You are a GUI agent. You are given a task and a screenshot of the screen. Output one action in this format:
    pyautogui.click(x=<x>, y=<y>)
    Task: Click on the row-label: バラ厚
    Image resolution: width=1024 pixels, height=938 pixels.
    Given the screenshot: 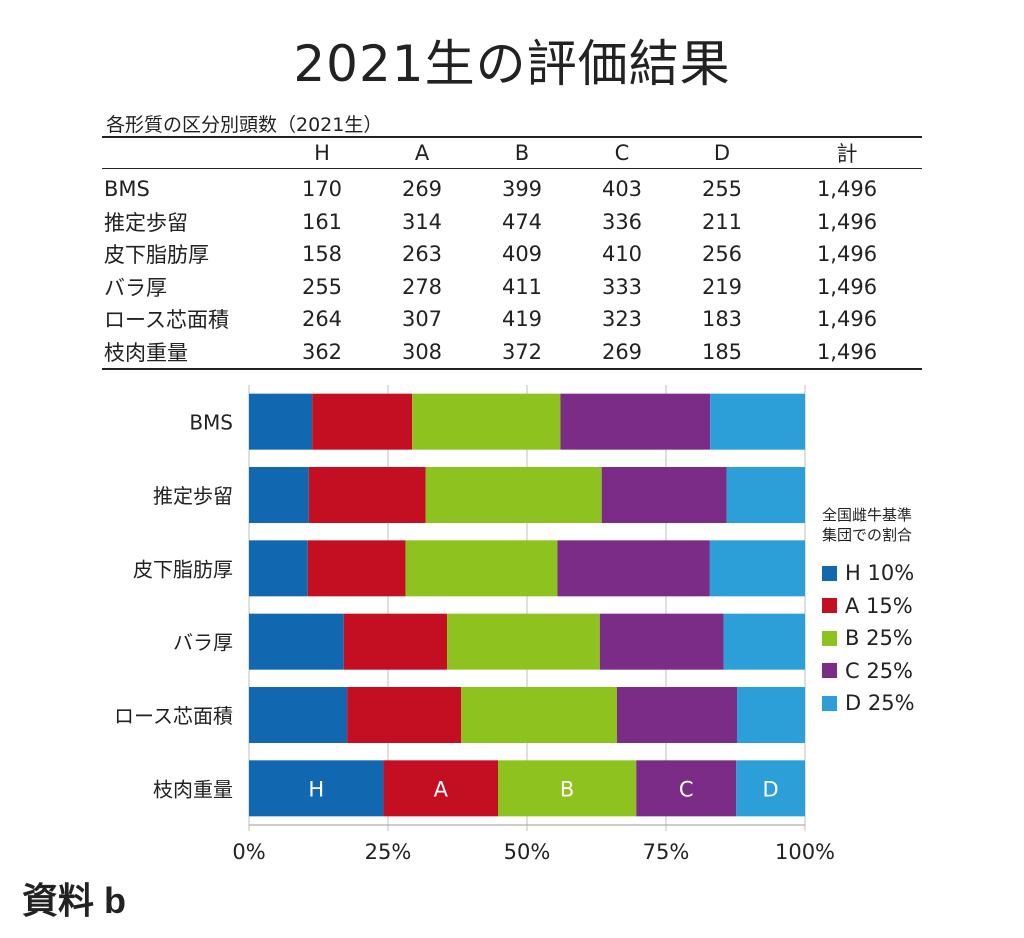 What is the action you would take?
    pyautogui.click(x=135, y=287)
    